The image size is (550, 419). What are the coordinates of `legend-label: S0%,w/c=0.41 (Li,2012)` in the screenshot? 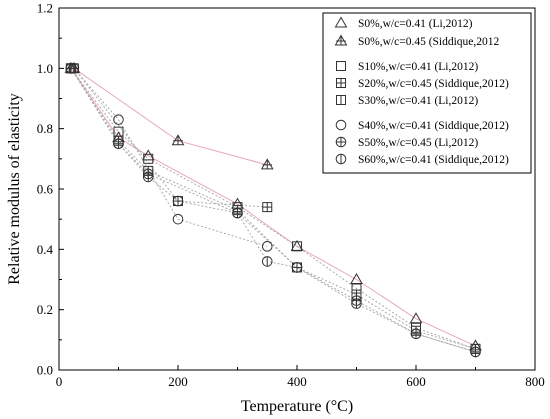 It's located at (415, 24).